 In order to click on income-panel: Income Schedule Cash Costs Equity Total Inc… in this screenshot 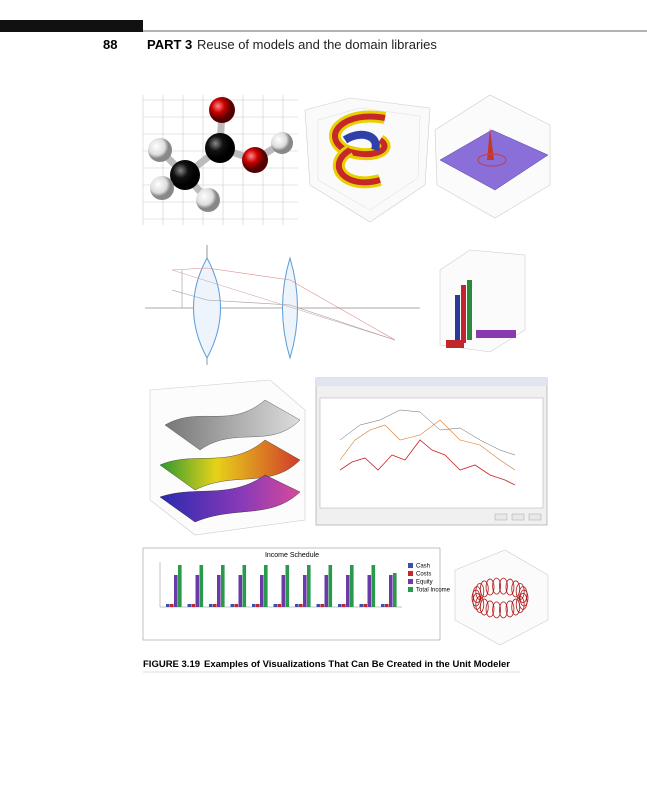, I will do `click(296, 594)`.